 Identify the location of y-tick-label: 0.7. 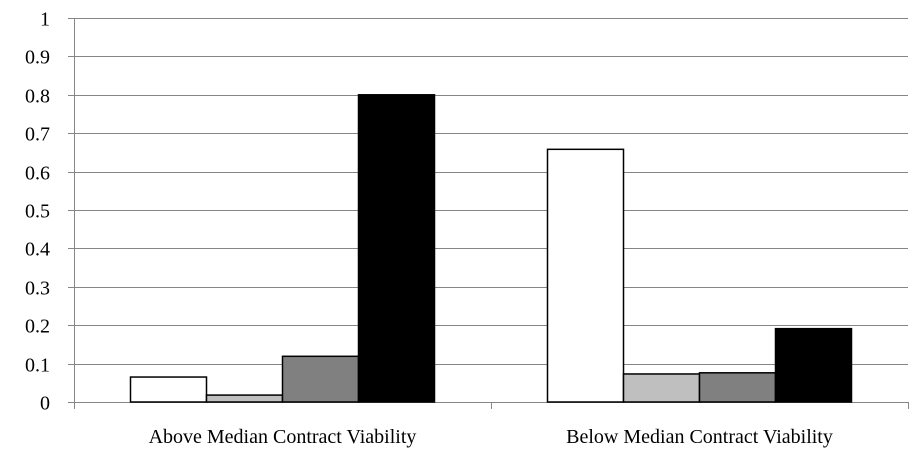
(37, 135).